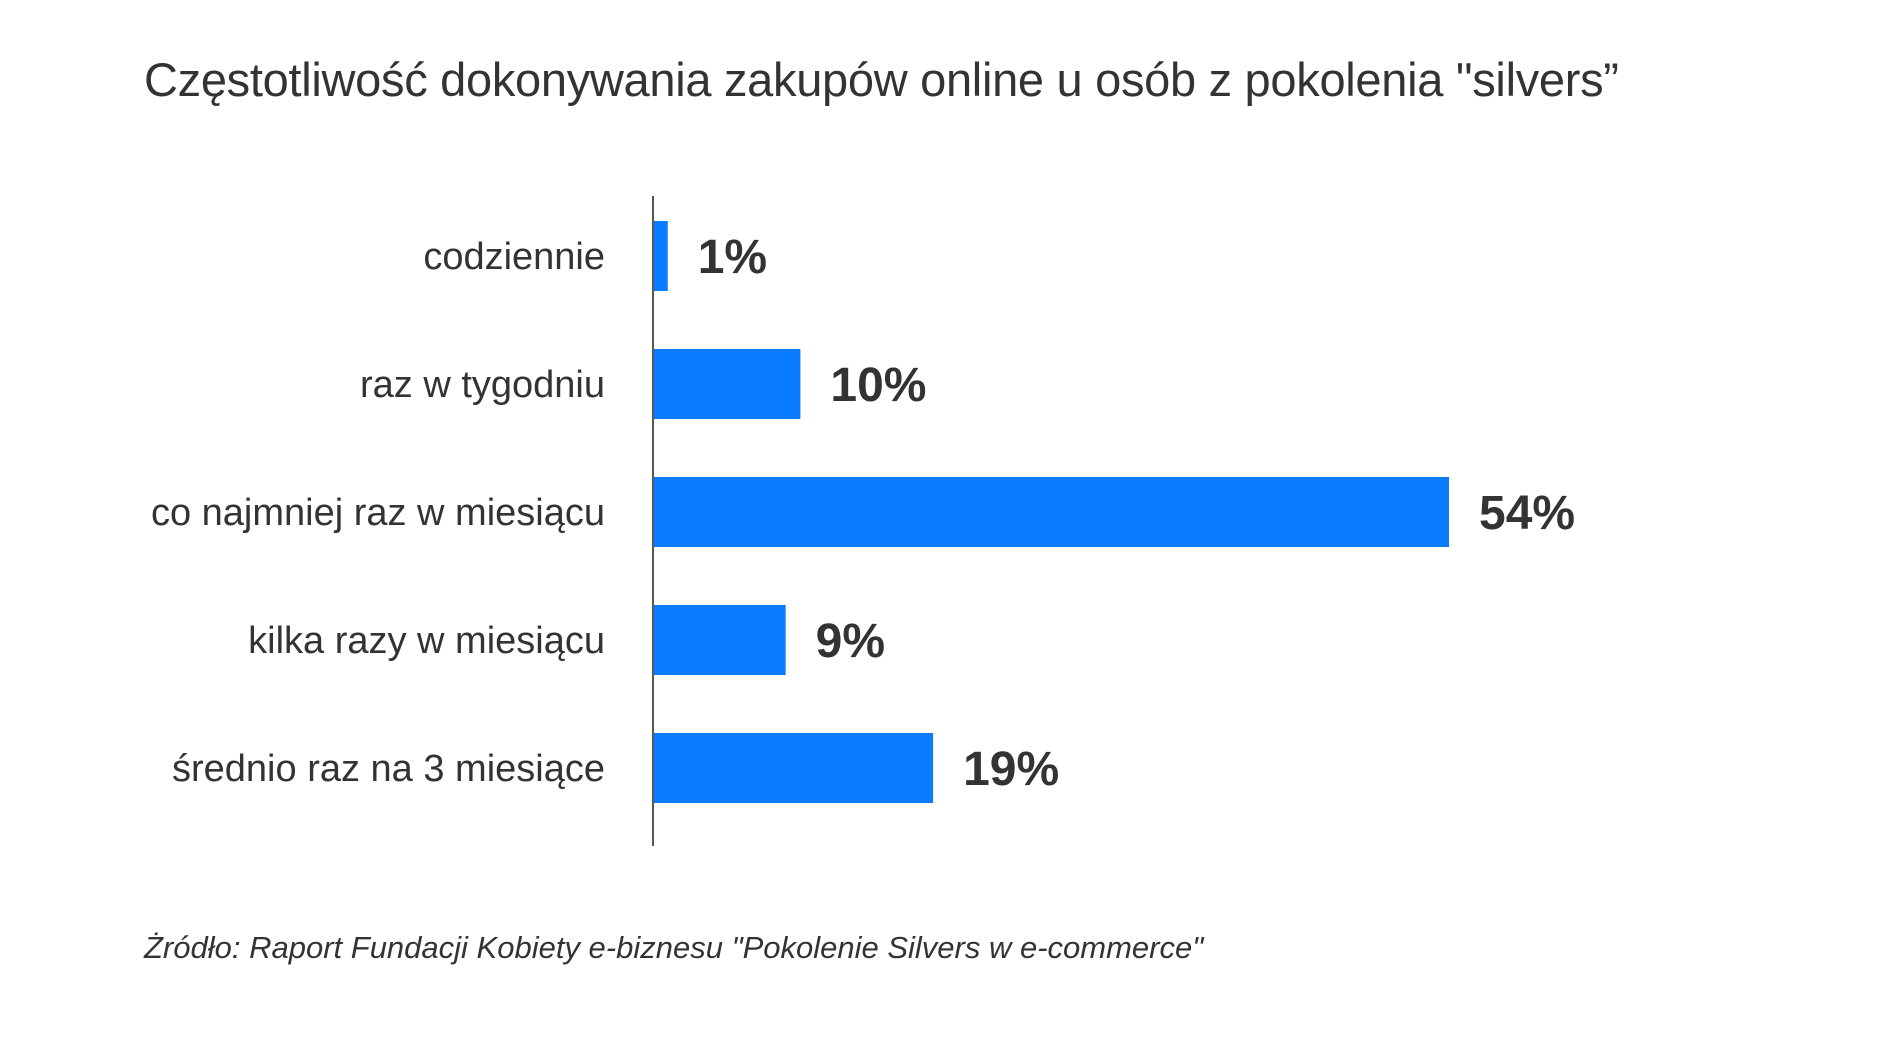 The width and height of the screenshot is (1878, 1044). I want to click on value-label: 1%, so click(732, 257).